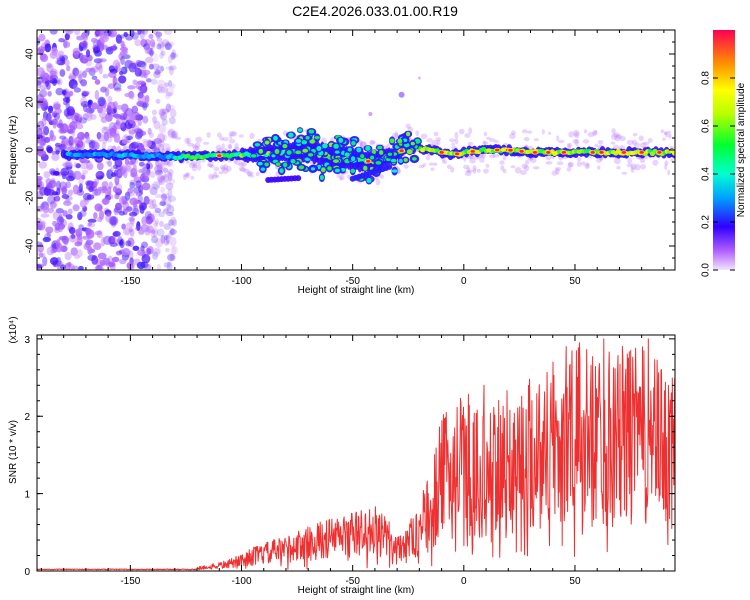  I want to click on figure-title: C2E4.2026.033.01.00.R19, so click(375, 11).